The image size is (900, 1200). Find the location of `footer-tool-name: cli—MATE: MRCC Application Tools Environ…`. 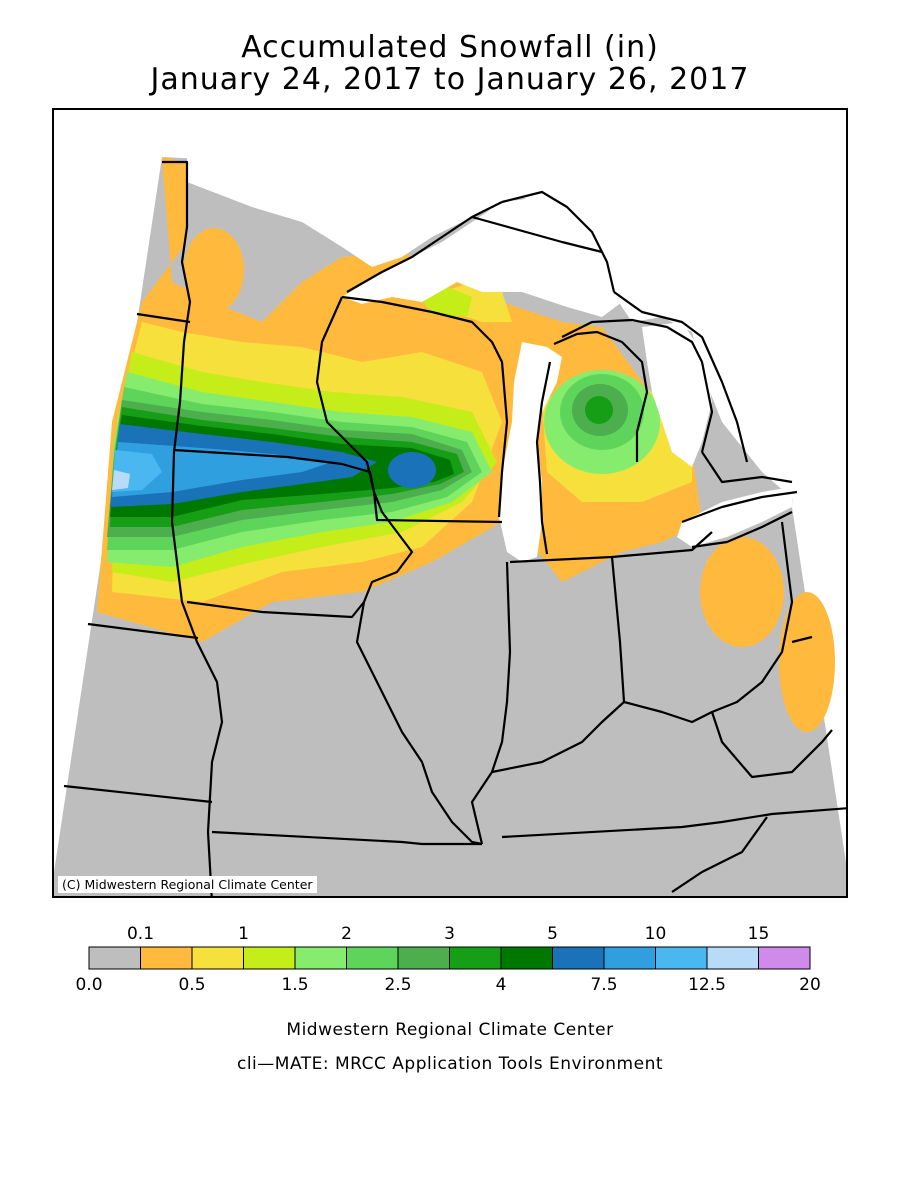

footer-tool-name: cli—MATE: MRCC Application Tools Environ… is located at coordinates (450, 1064).